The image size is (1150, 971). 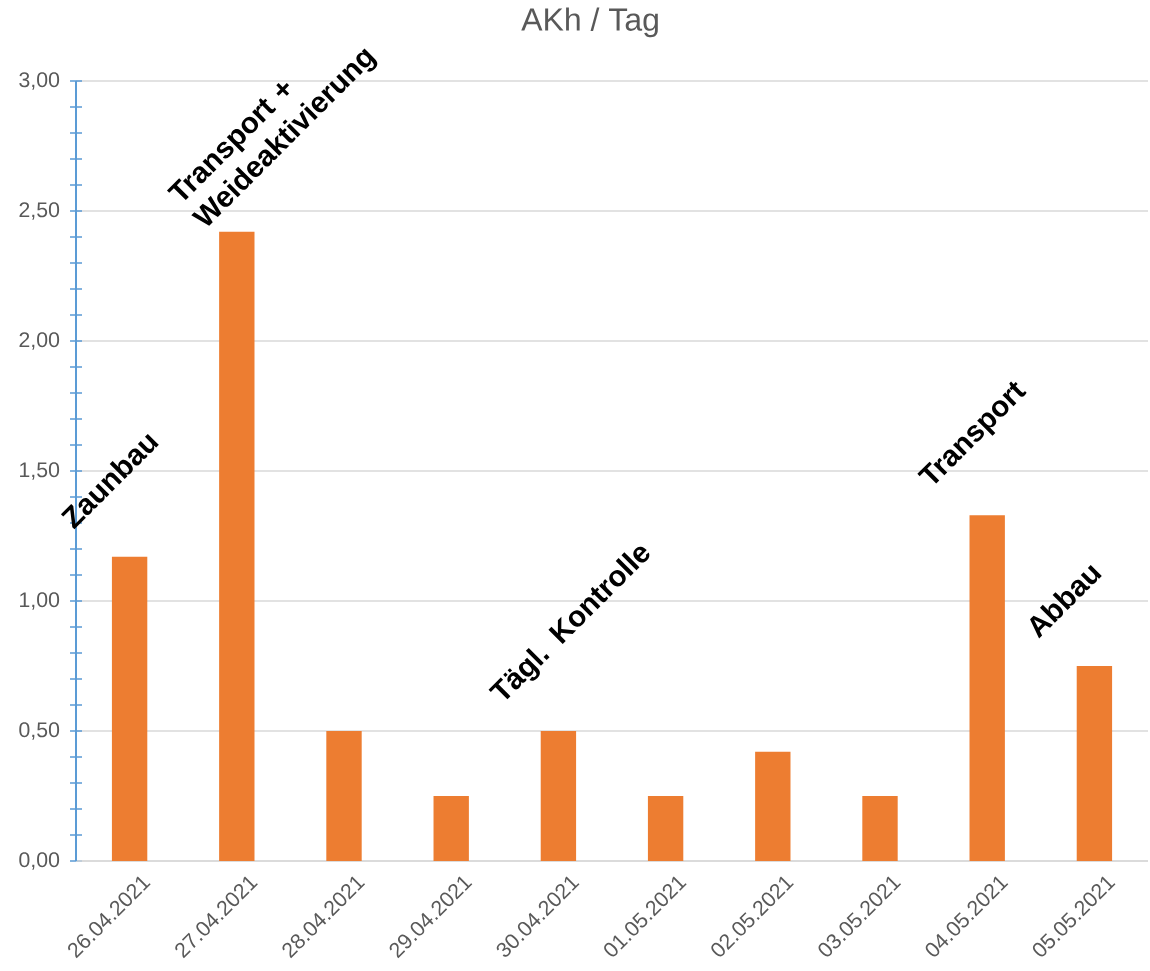 What do you see at coordinates (39, 341) in the screenshot?
I see `y-tick-label: 2,00` at bounding box center [39, 341].